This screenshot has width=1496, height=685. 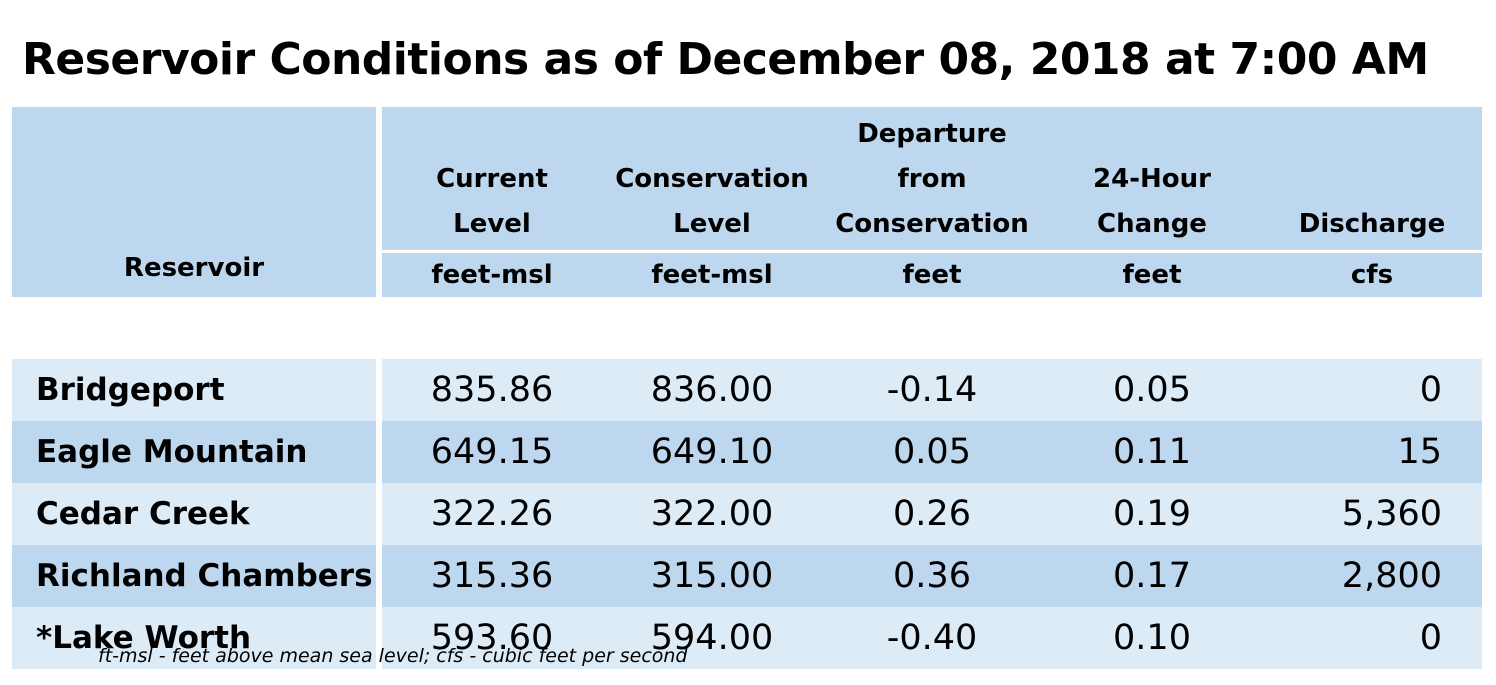 What do you see at coordinates (1152, 390) in the screenshot?
I see `cell-24-hour-change: 0.05` at bounding box center [1152, 390].